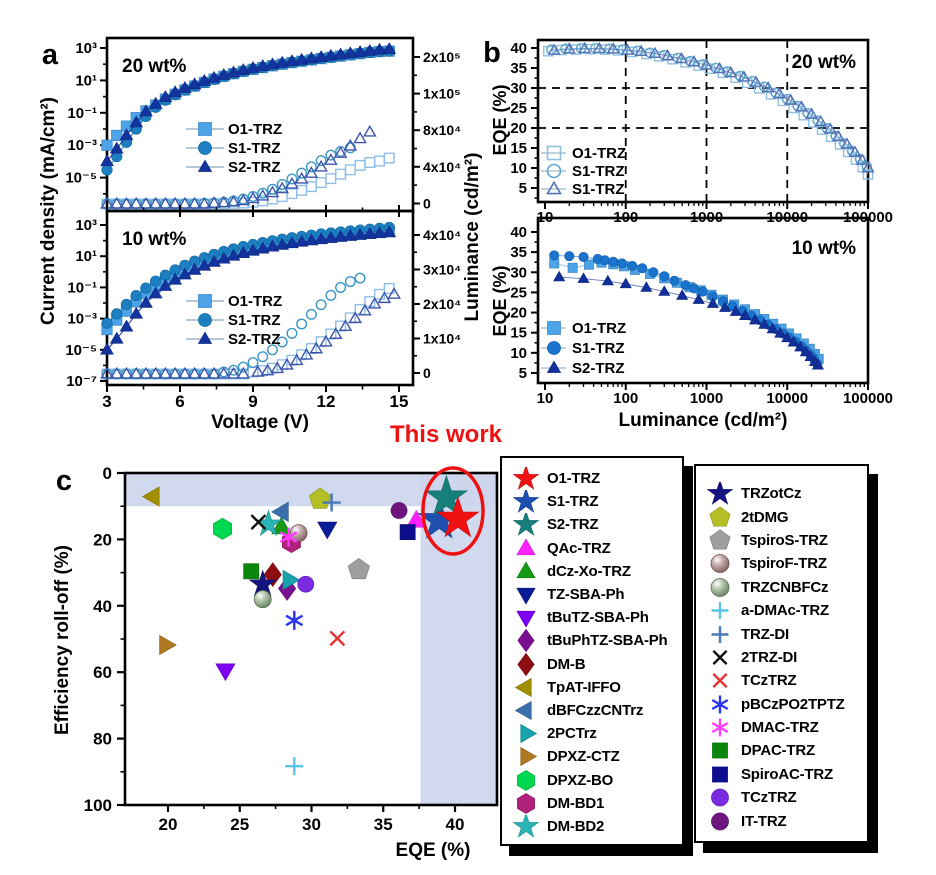  I want to click on legend-label: SpiroAC-TRZ, so click(787, 774).